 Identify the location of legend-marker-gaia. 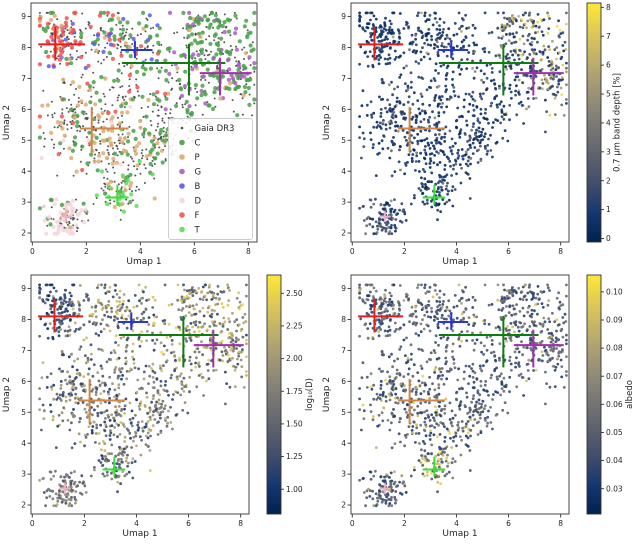
(182, 128).